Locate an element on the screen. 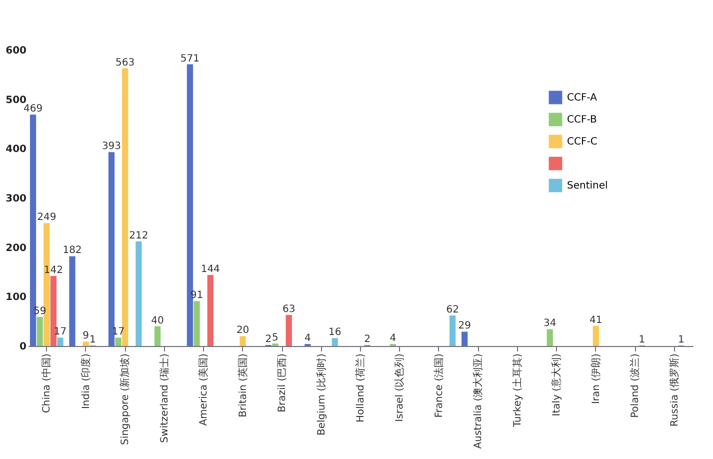 The width and height of the screenshot is (713, 459). x-tick-label: Belgium (比利时) is located at coordinates (321, 394).